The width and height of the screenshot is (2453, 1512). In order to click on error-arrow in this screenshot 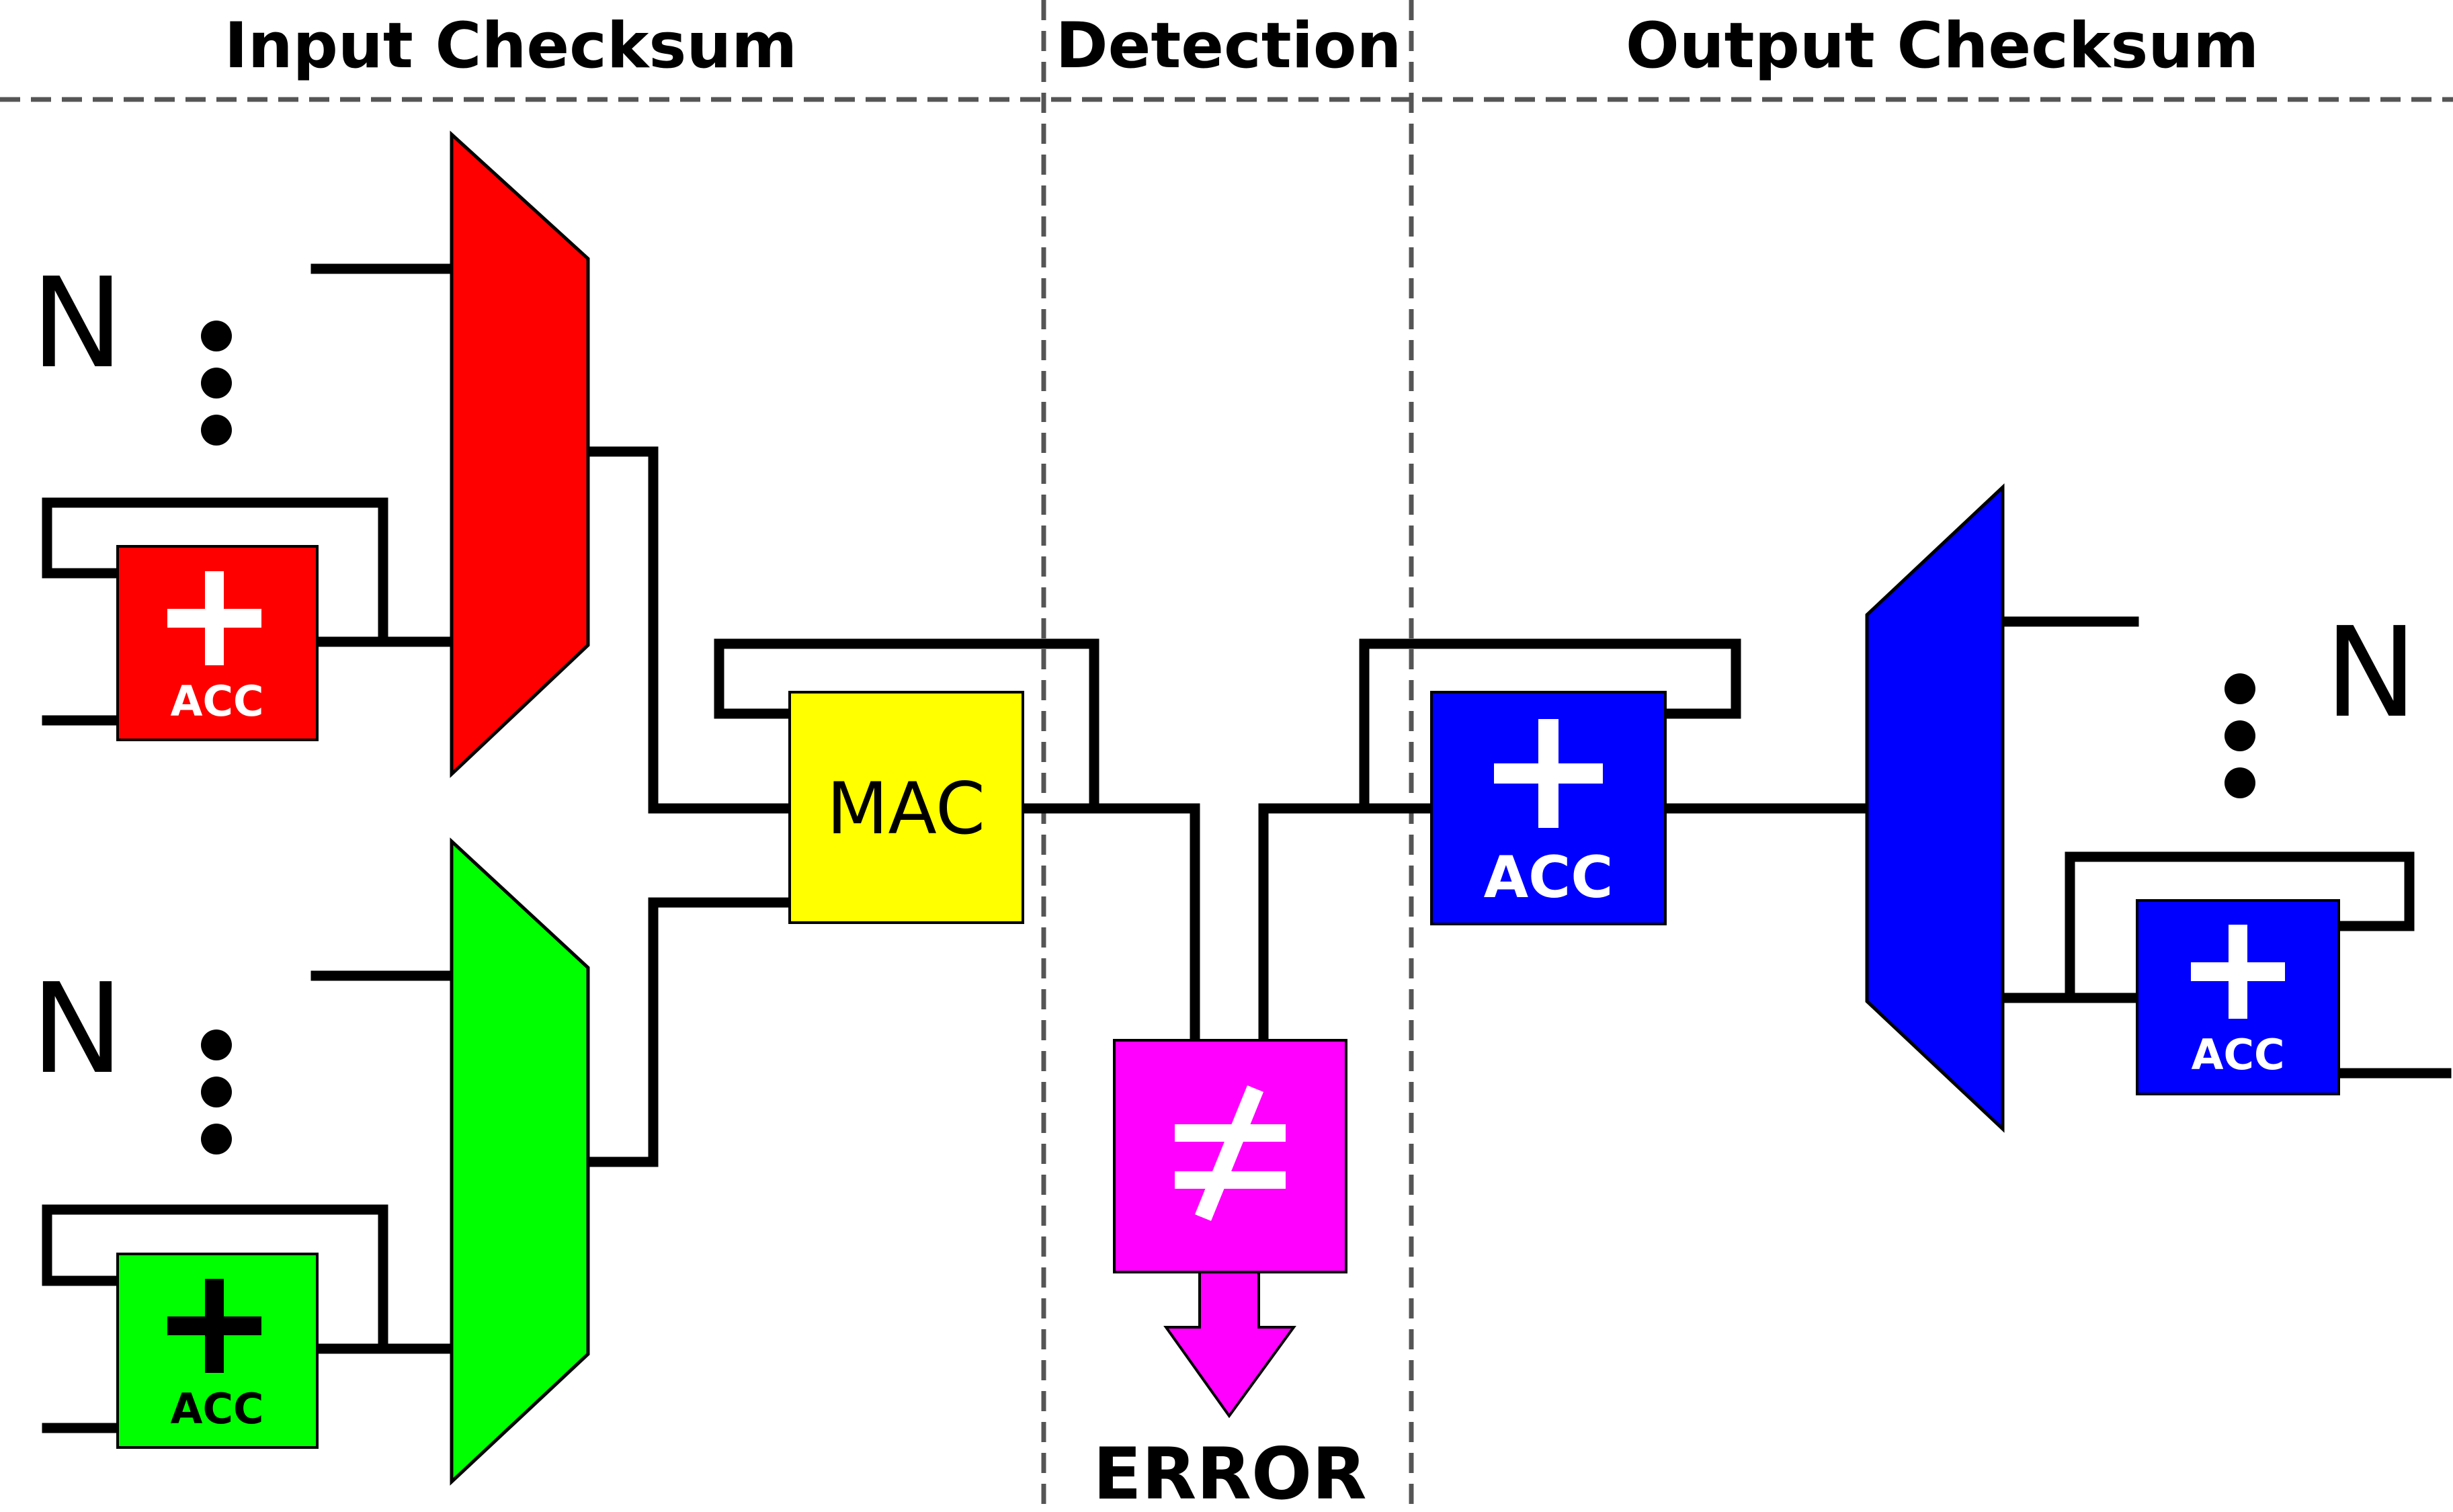, I will do `click(1229, 1345)`.